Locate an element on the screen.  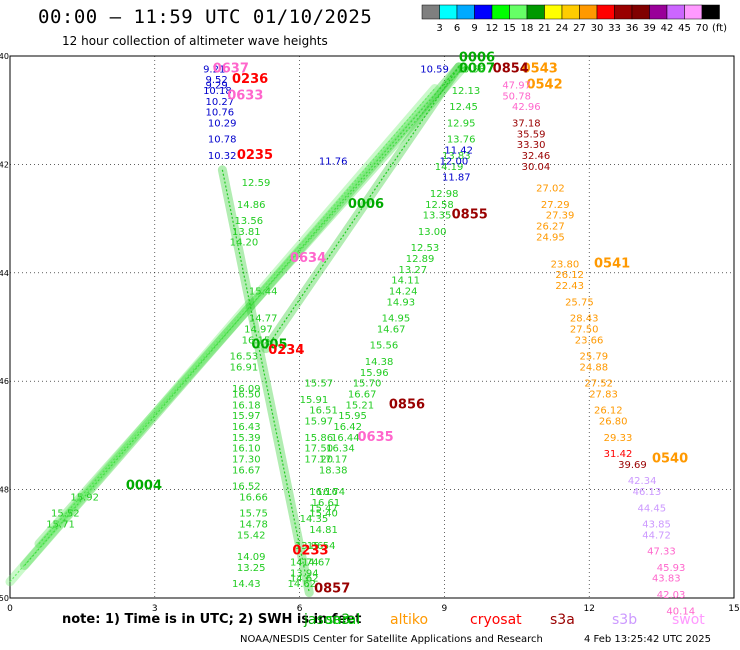
legend-item-swot: swot is located at coordinates (688, 620).